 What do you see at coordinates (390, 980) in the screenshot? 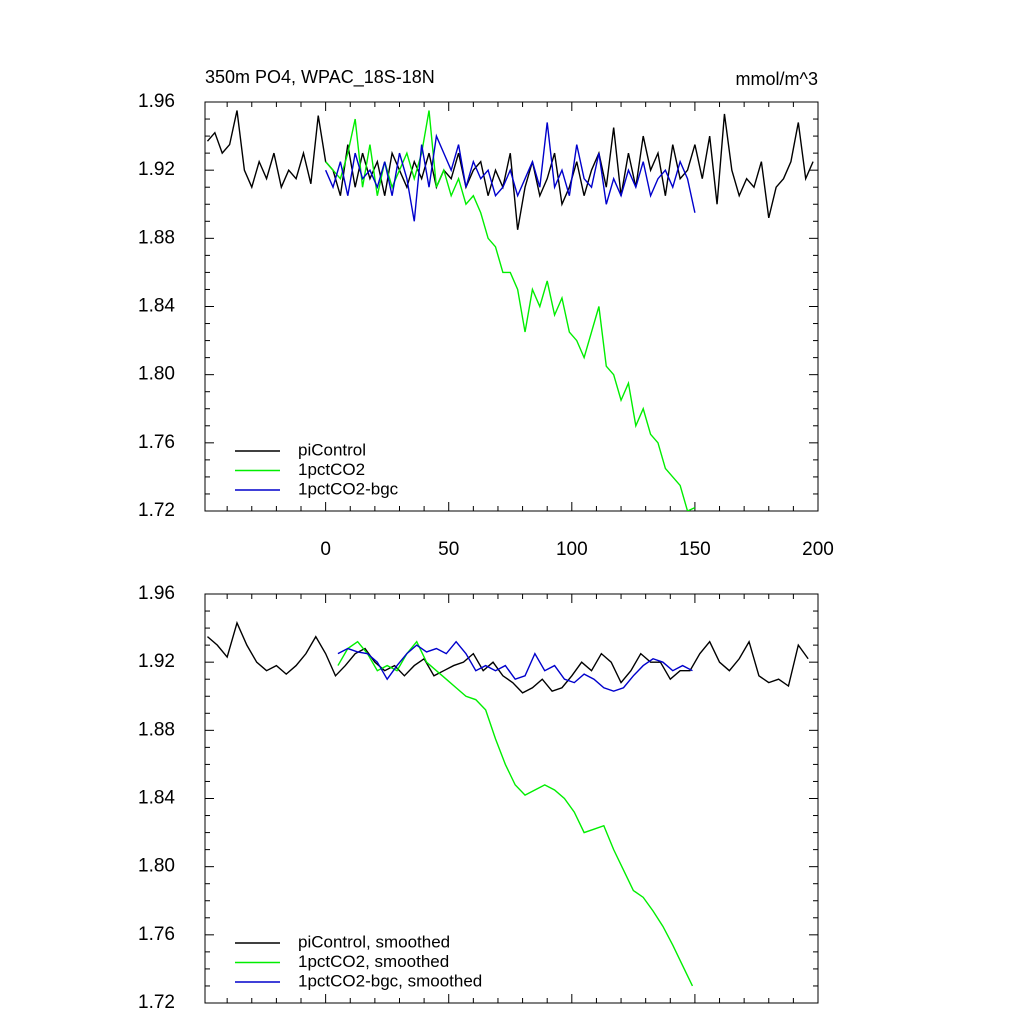
I see `legend-label: 1pctCO2-bgc, smoothed` at bounding box center [390, 980].